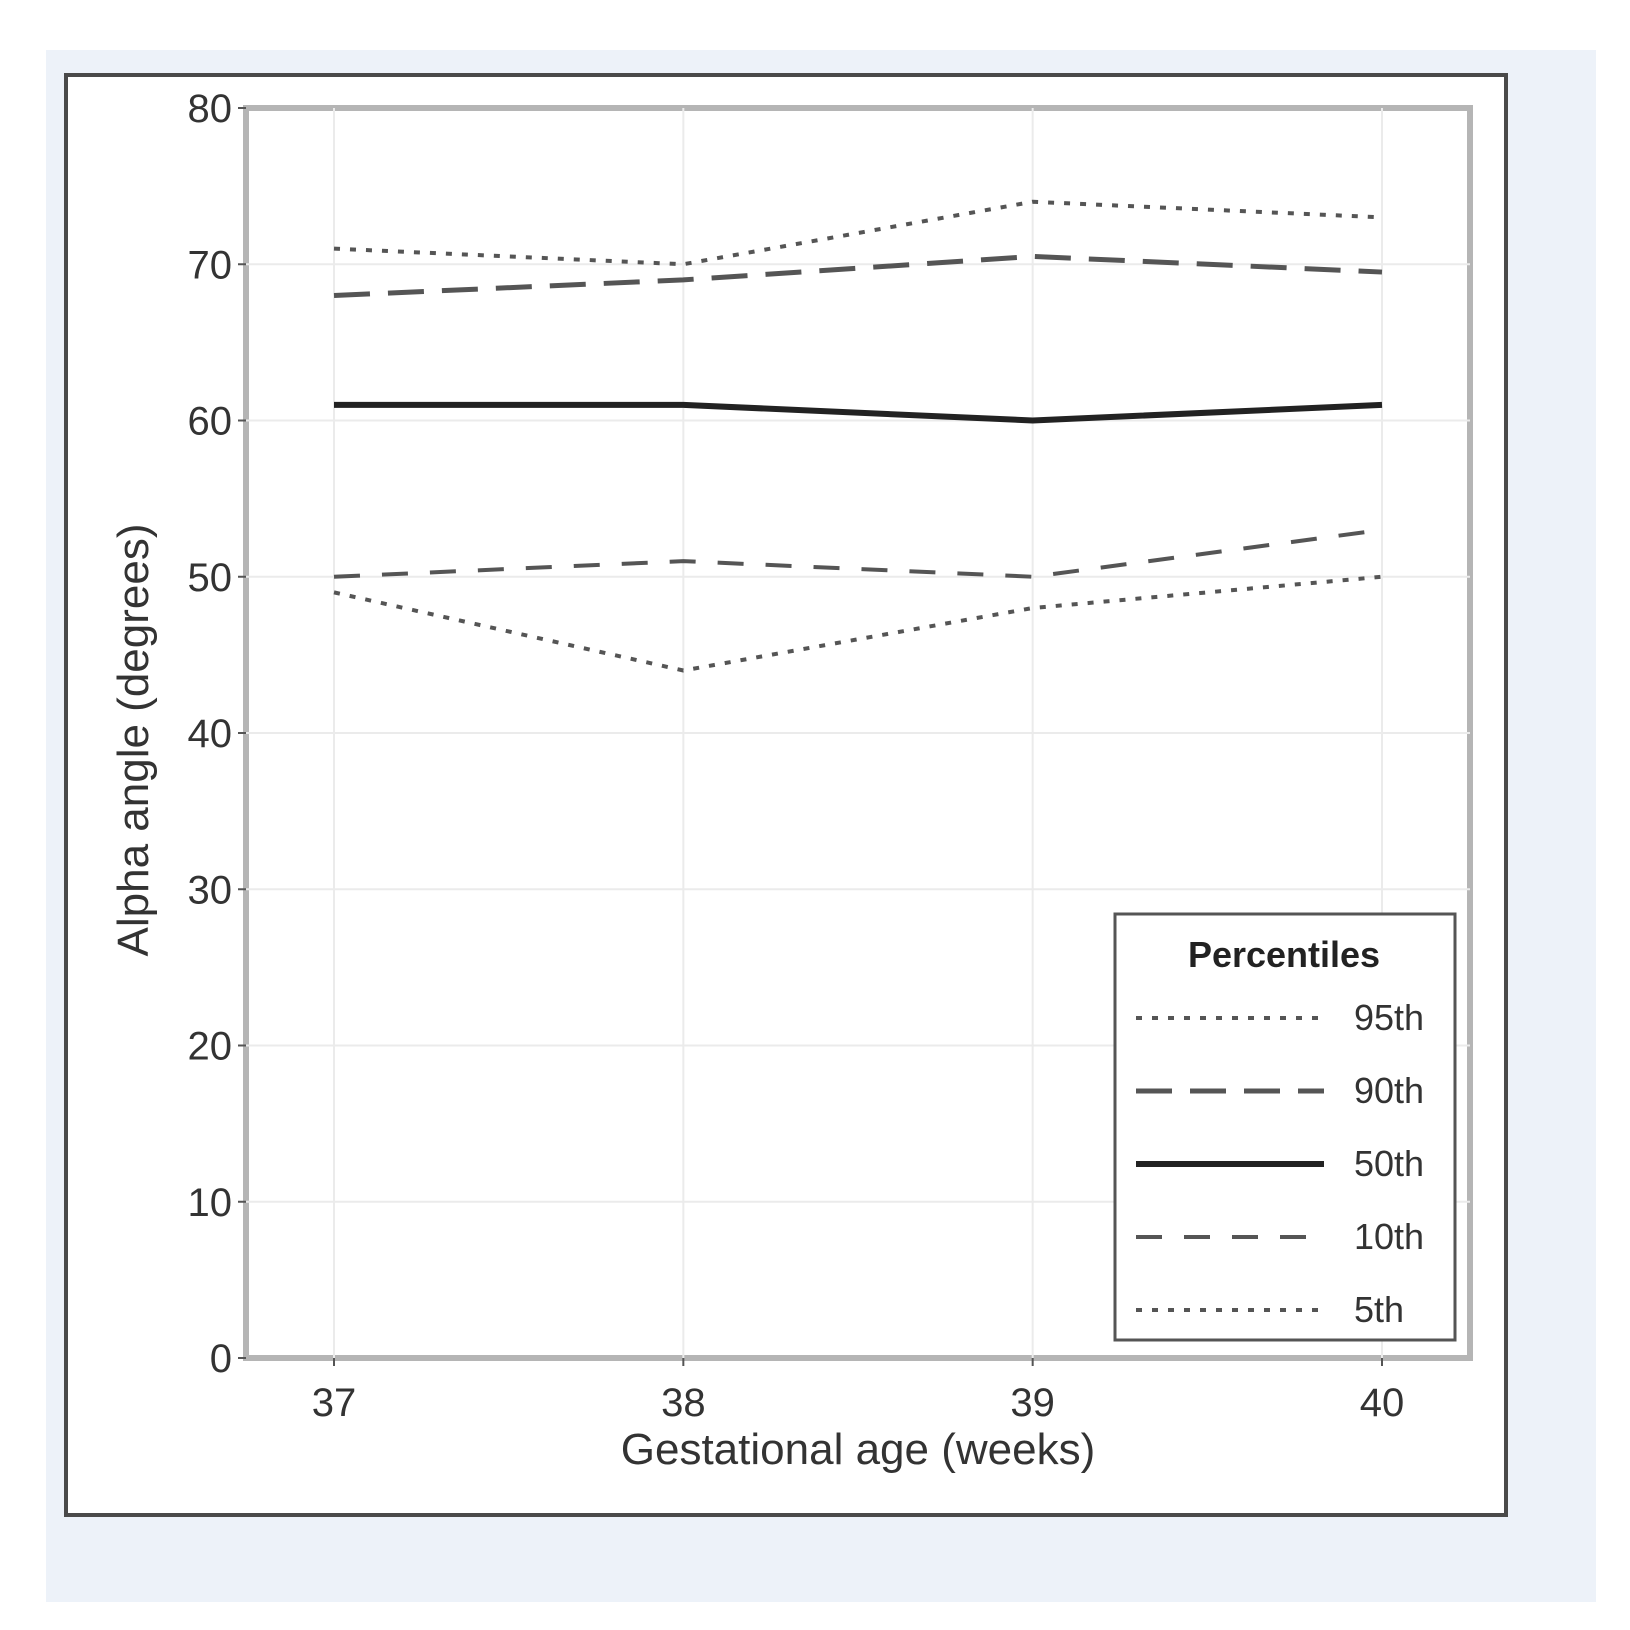 Image resolution: width=1630 pixels, height=1630 pixels. What do you see at coordinates (334, 1403) in the screenshot?
I see `x-tick-label-37: 37` at bounding box center [334, 1403].